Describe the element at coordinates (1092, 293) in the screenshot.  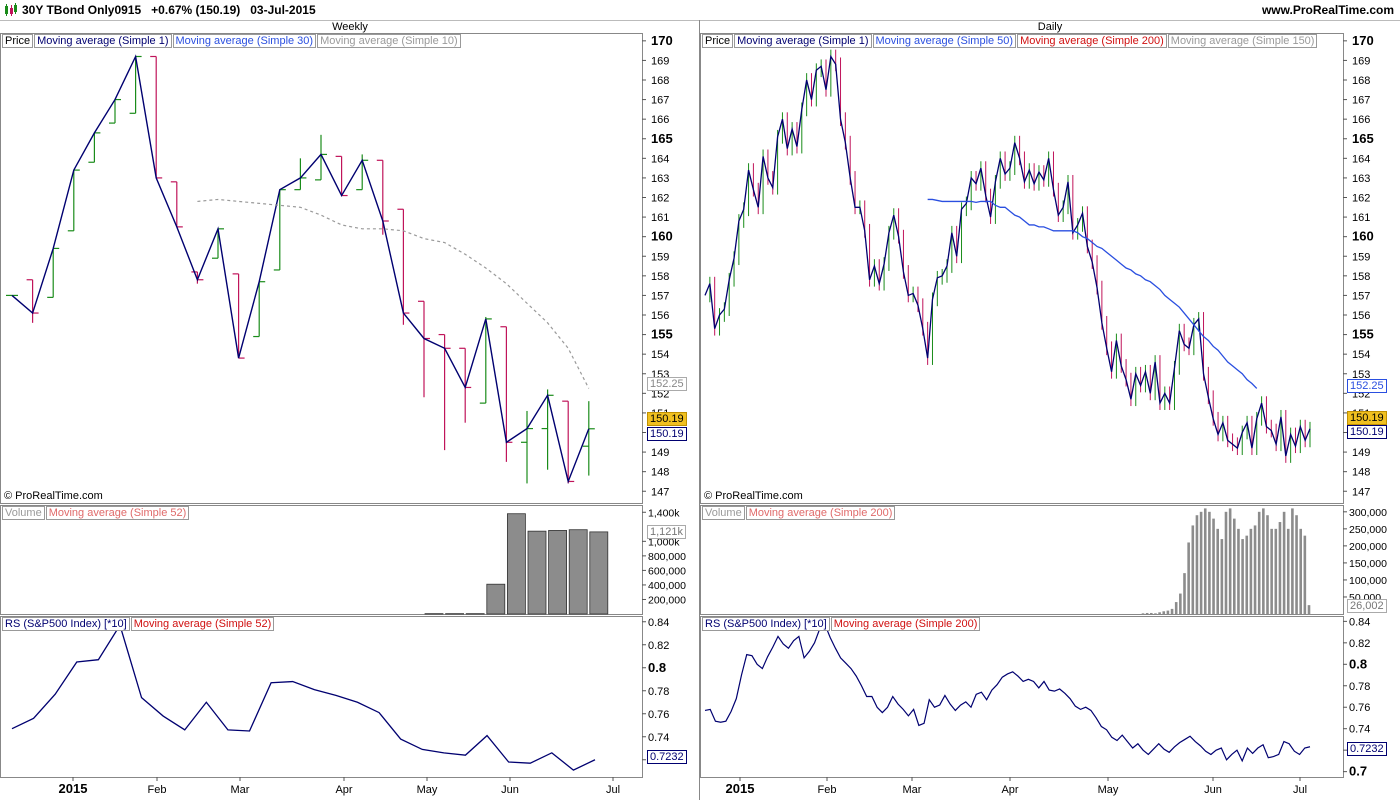
I see `daily-ma50-line` at that location.